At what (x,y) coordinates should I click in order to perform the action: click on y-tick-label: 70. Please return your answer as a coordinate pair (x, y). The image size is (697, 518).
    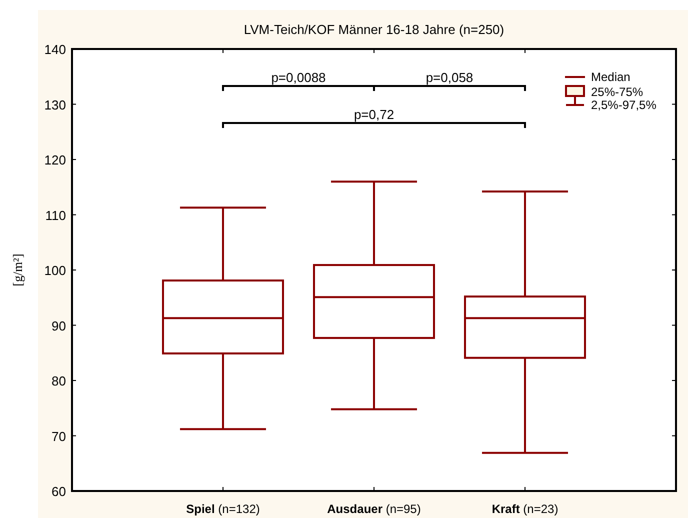
    Looking at the image, I should click on (59, 436).